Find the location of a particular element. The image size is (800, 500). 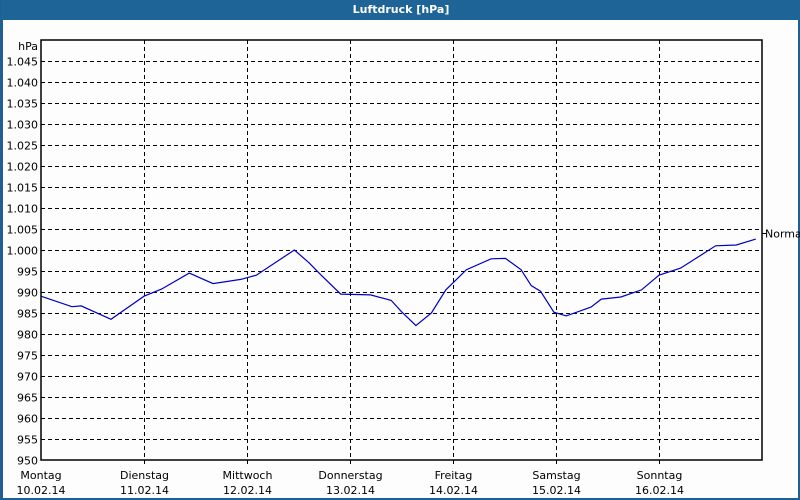

x-tick-date: 10.02.14 is located at coordinates (41, 490).